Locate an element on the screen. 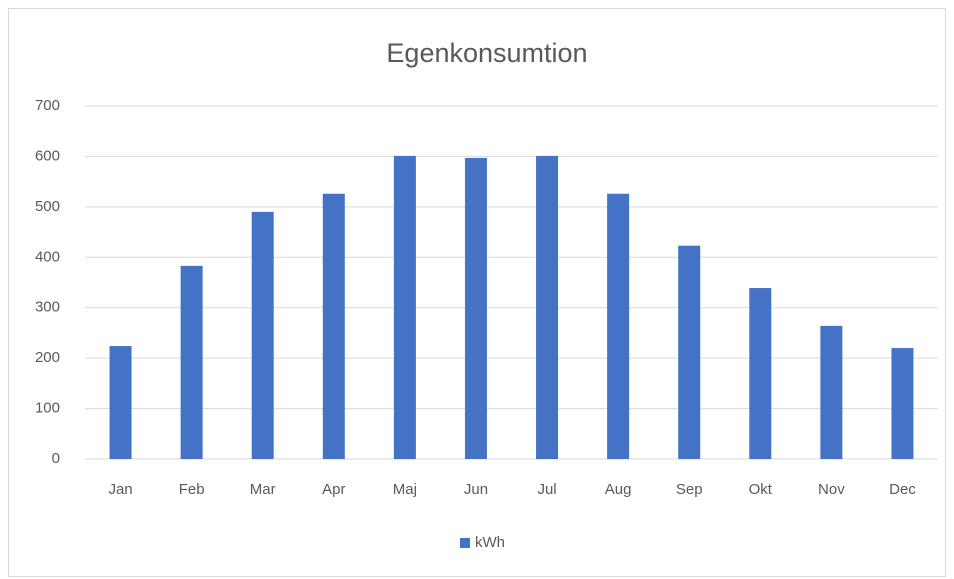 Image resolution: width=954 pixels, height=579 pixels. chart-title: Egenkonsumtion is located at coordinates (486, 53).